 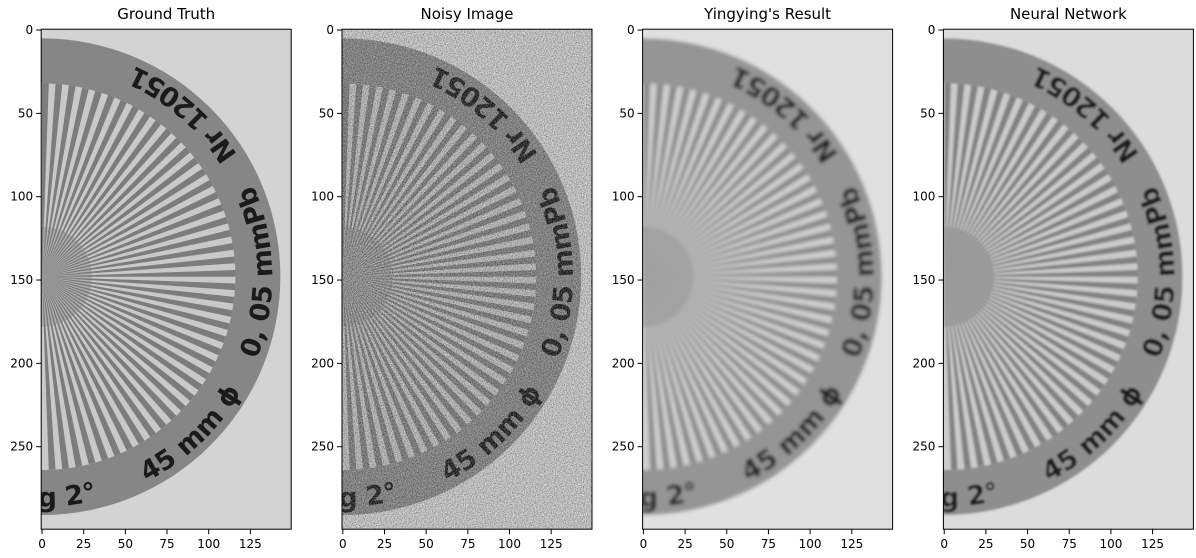 What do you see at coordinates (166, 14) in the screenshot?
I see `axes-title: Ground Truth` at bounding box center [166, 14].